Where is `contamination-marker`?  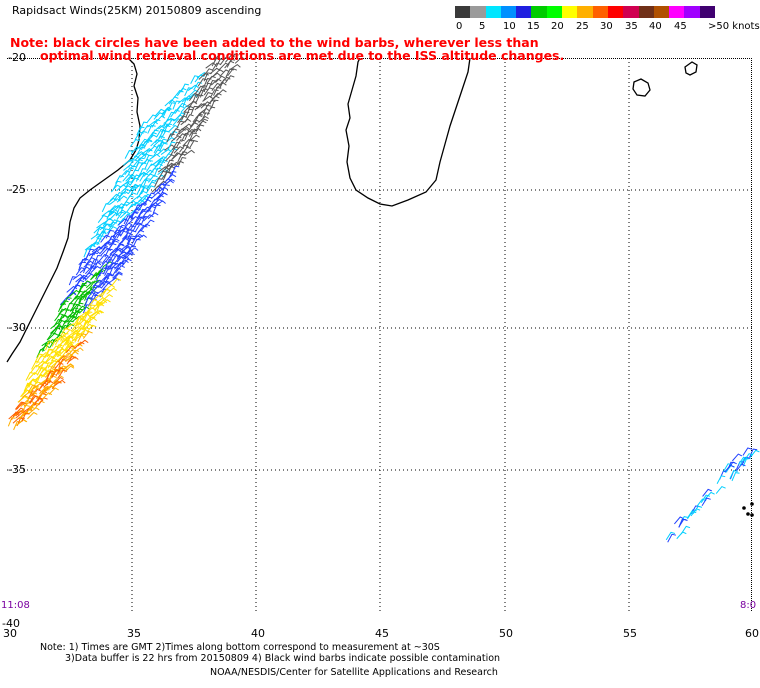 contamination-marker is located at coordinates (744, 508).